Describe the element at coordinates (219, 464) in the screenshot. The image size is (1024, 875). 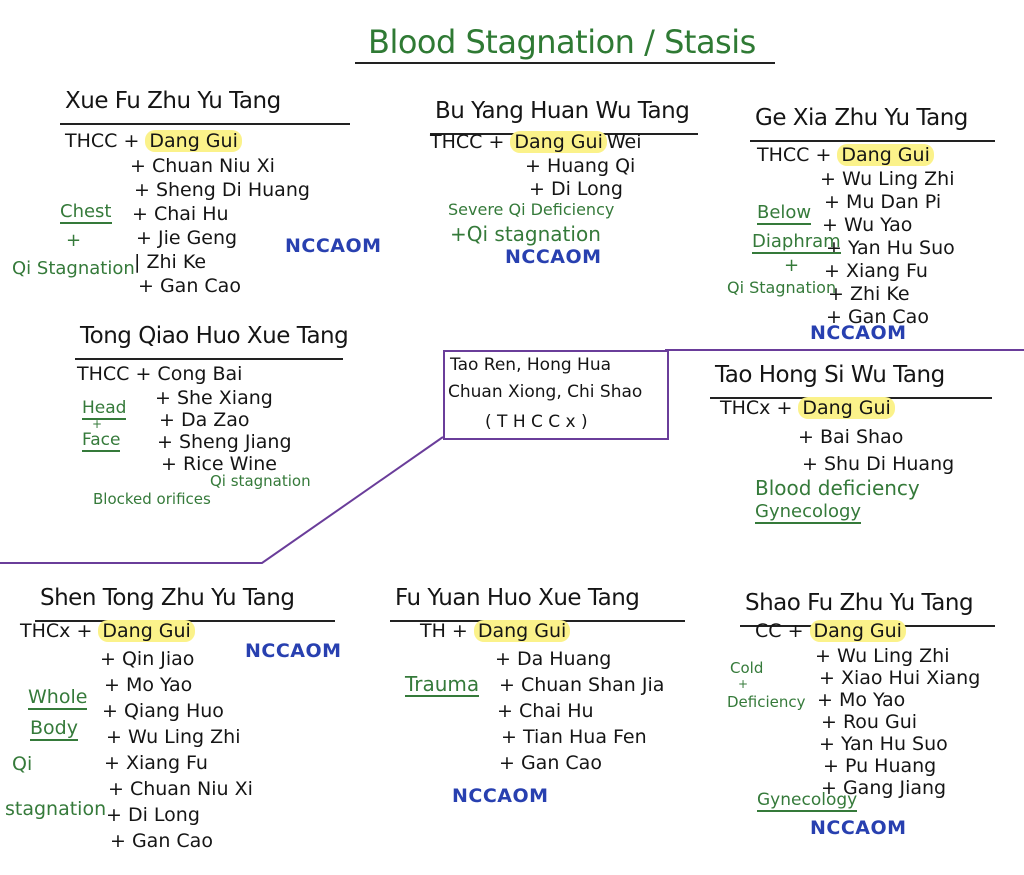
I see `herb-item: + Rice Wine` at that location.